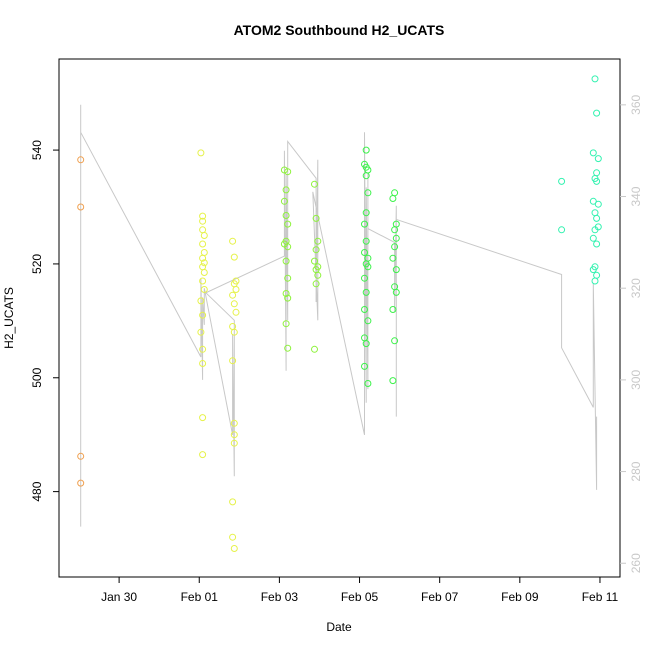 Image resolution: width=650 pixels, height=650 pixels. Describe the element at coordinates (360, 597) in the screenshot. I see `x-tick-label: Feb 05` at that location.